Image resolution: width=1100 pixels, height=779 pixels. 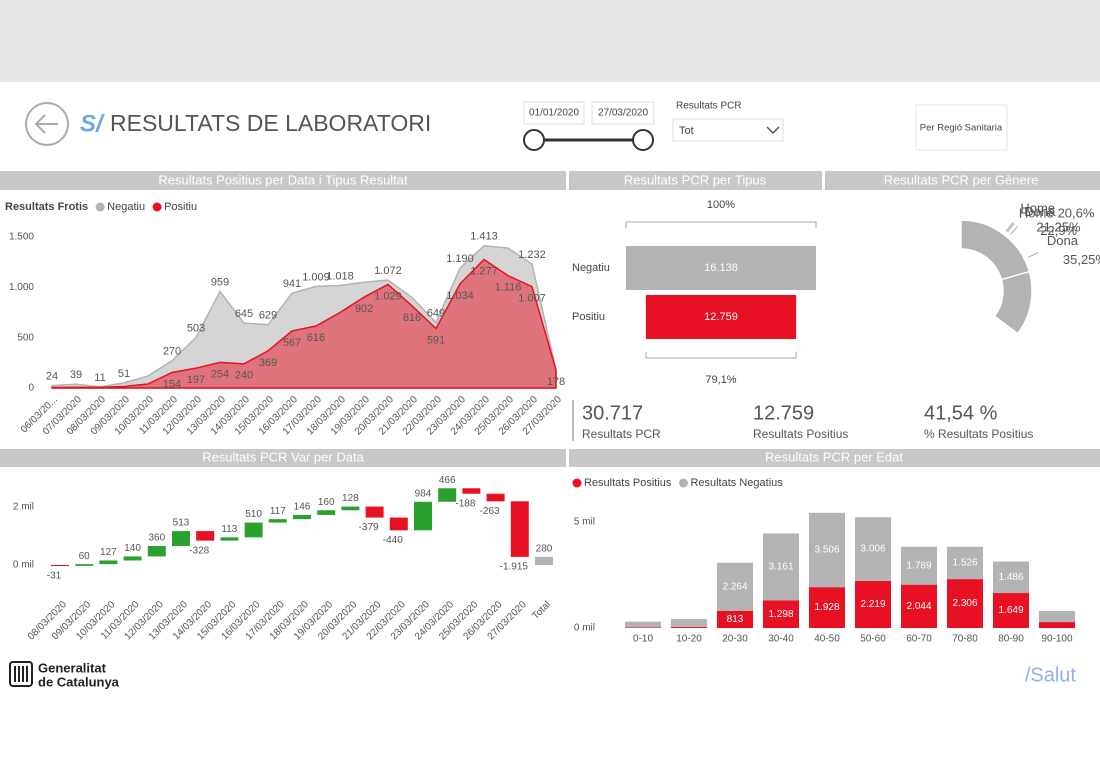 What do you see at coordinates (873, 639) in the screenshot?
I see `x-tick-label: 50-60` at bounding box center [873, 639].